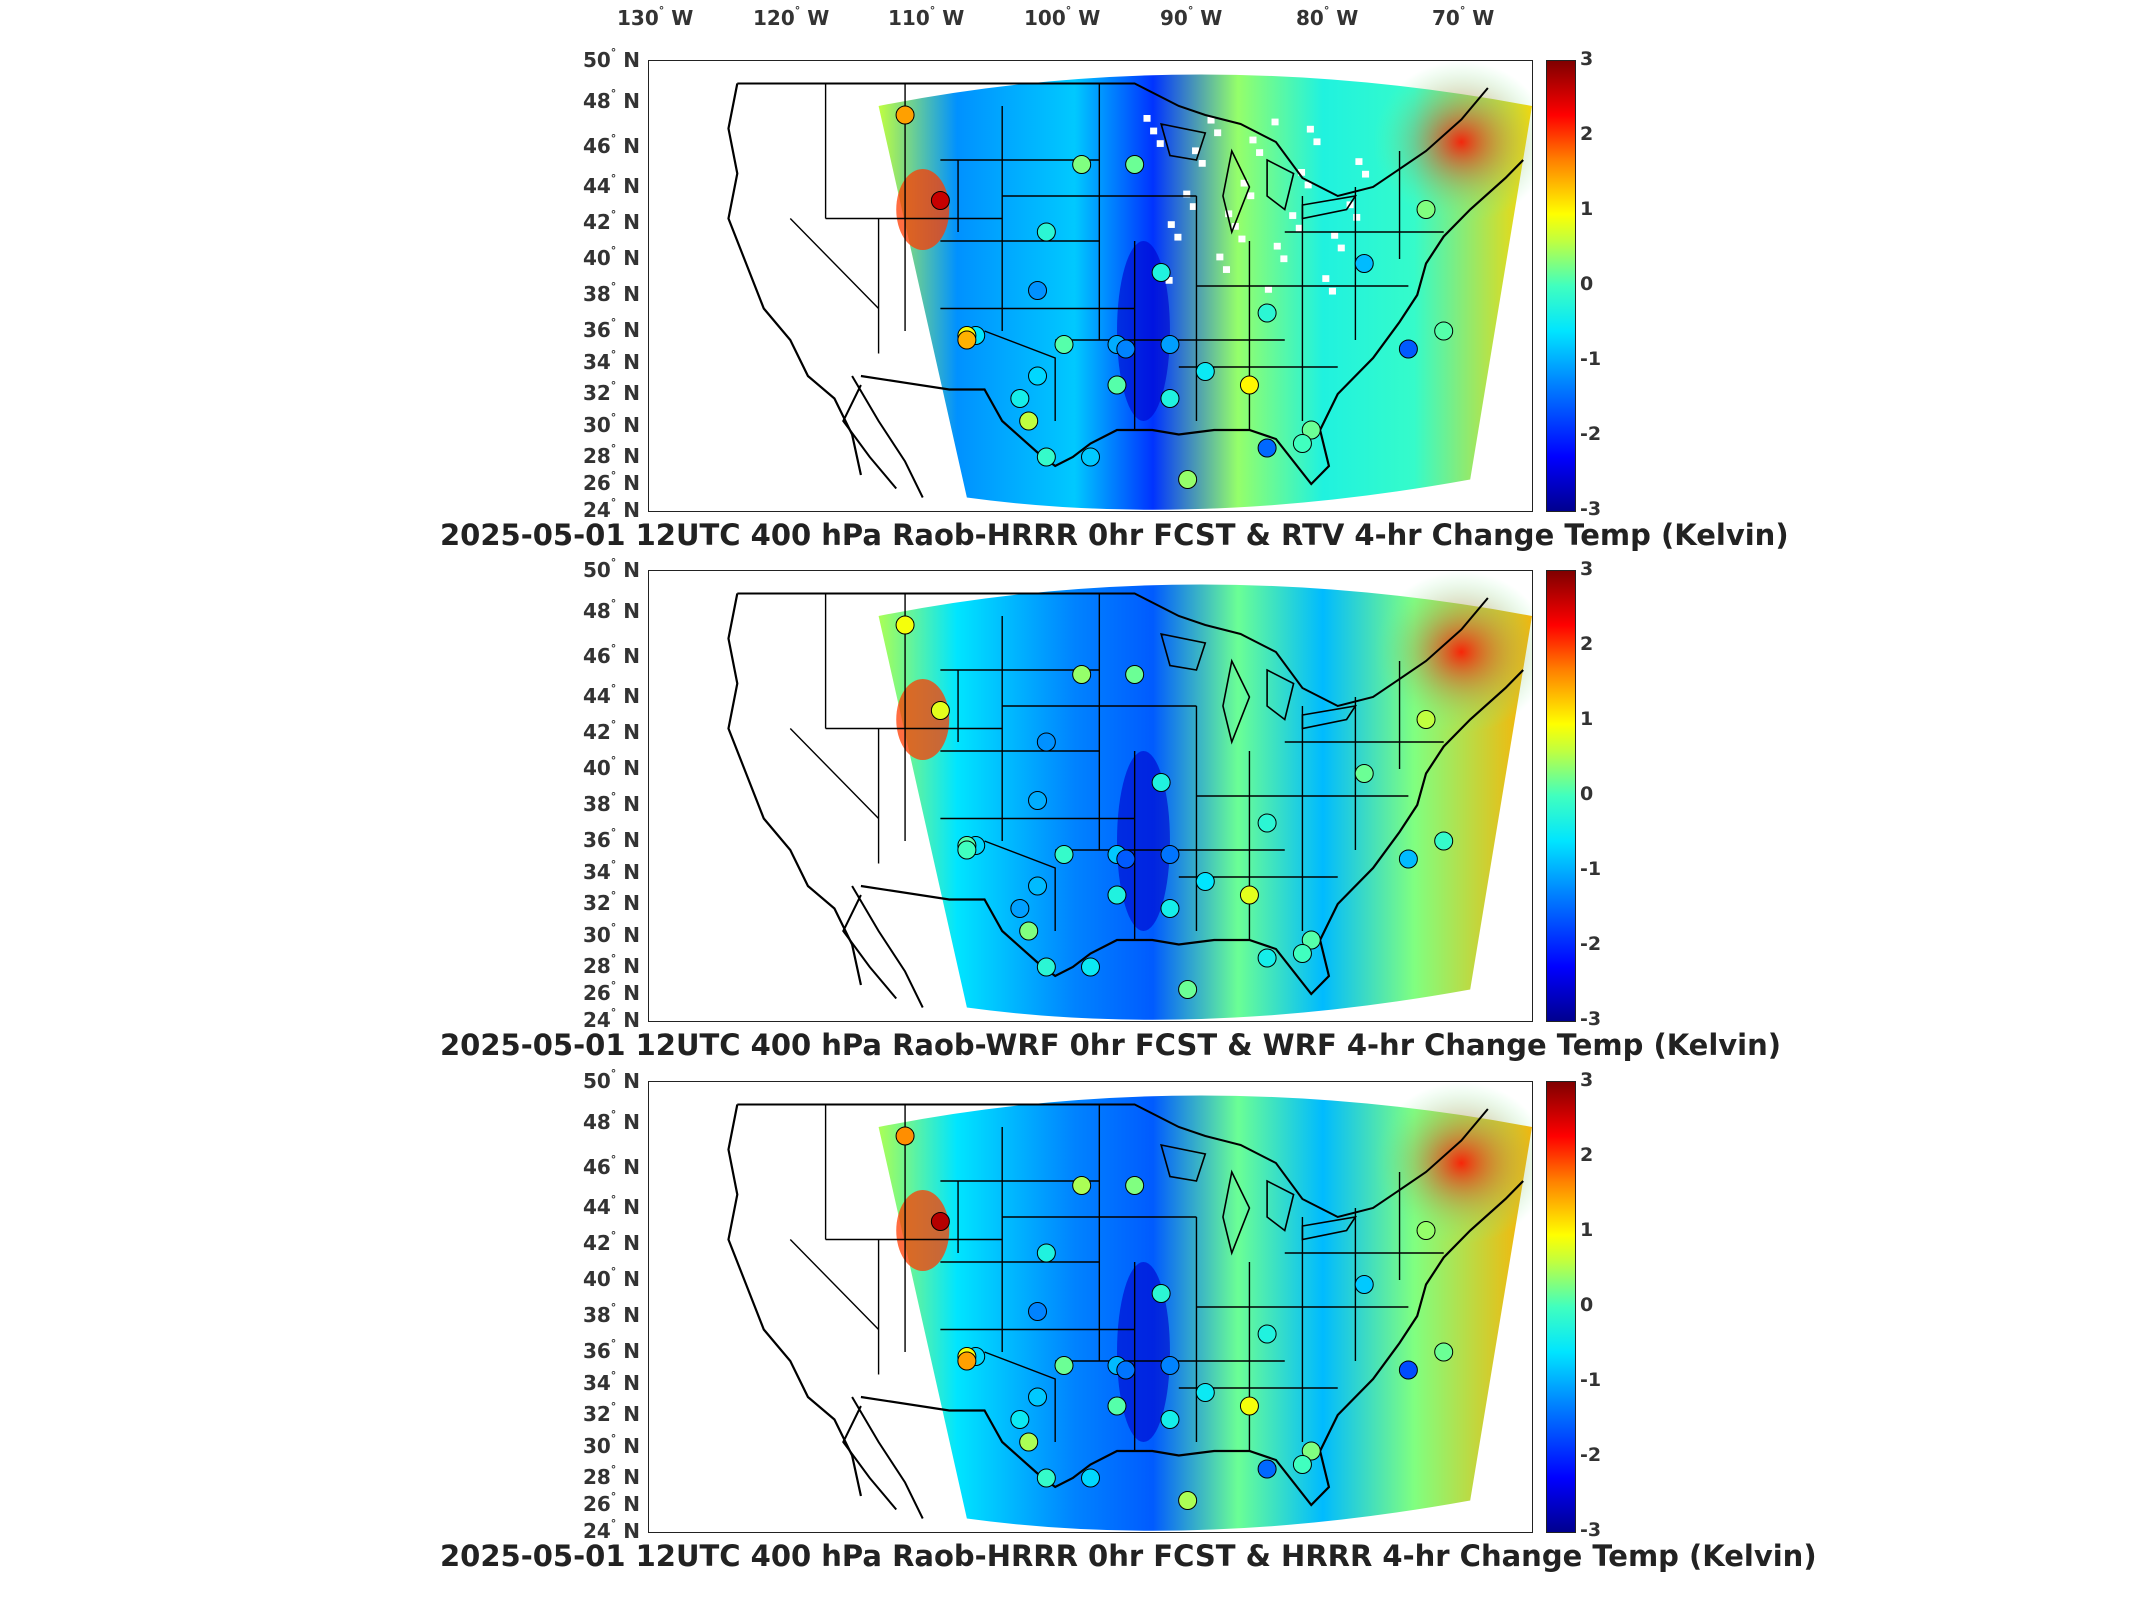 The width and height of the screenshot is (2133, 1600). What do you see at coordinates (1591, 1455) in the screenshot?
I see `colorbar-tick-label: -2` at bounding box center [1591, 1455].